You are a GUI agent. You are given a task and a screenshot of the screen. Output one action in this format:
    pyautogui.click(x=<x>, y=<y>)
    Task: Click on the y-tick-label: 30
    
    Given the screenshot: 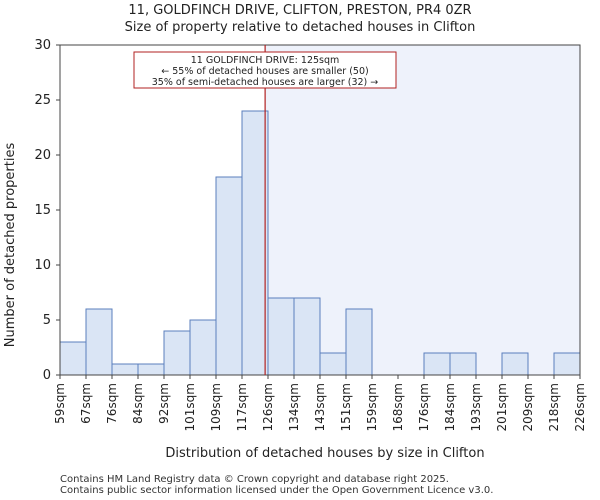 What is the action you would take?
    pyautogui.click(x=42, y=45)
    